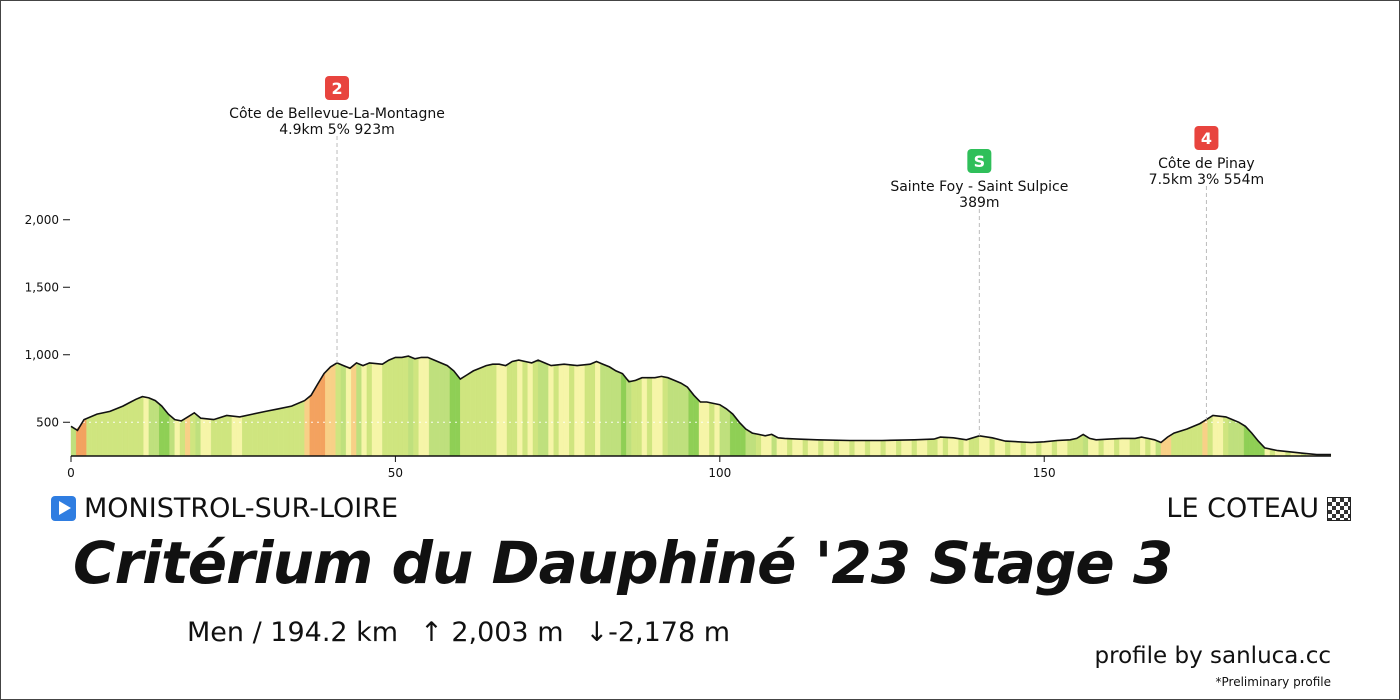 The image size is (1400, 700). I want to click on y-tick-label: 1,500, so click(42, 287).